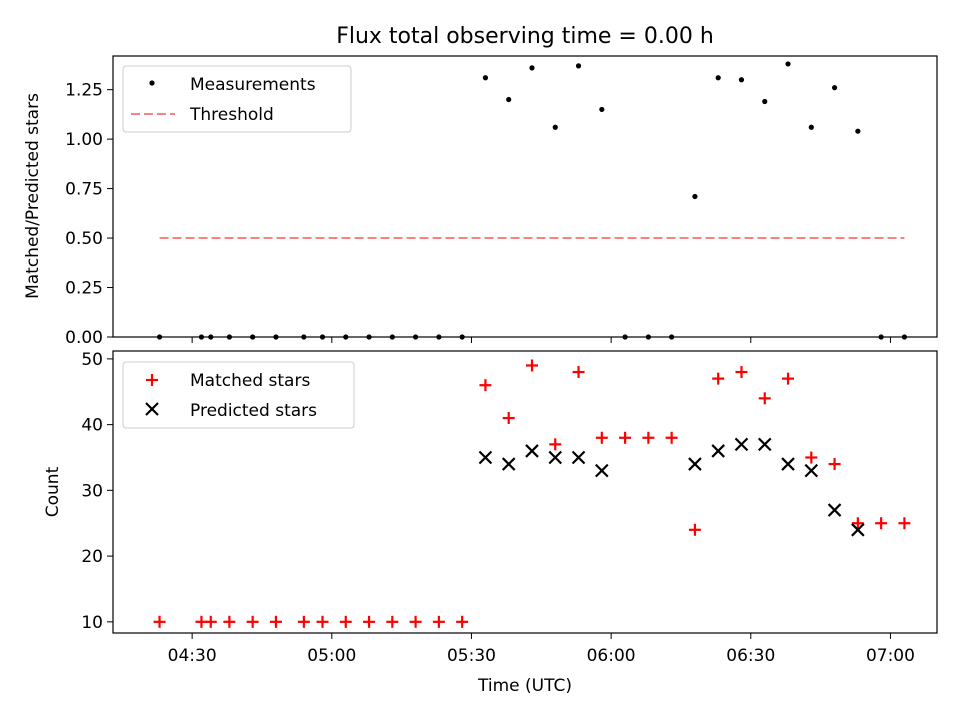 The height and width of the screenshot is (720, 960). What do you see at coordinates (890, 656) in the screenshot?
I see `x-tick-label: 07:00` at bounding box center [890, 656].